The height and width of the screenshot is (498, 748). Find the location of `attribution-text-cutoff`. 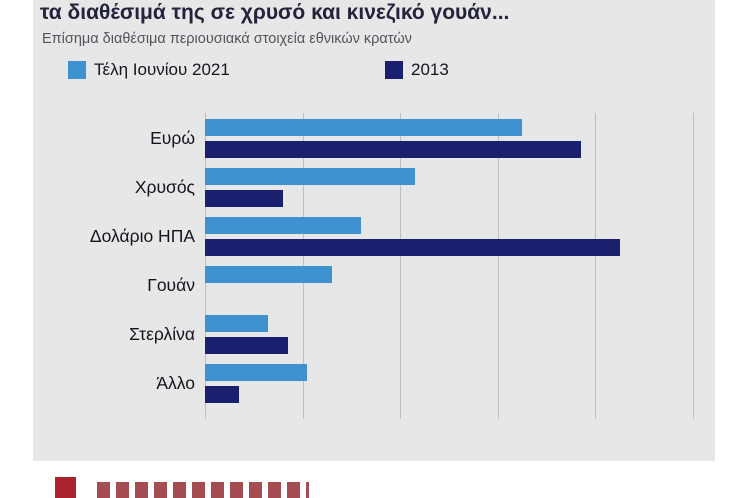

attribution-text-cutoff is located at coordinates (203, 490).